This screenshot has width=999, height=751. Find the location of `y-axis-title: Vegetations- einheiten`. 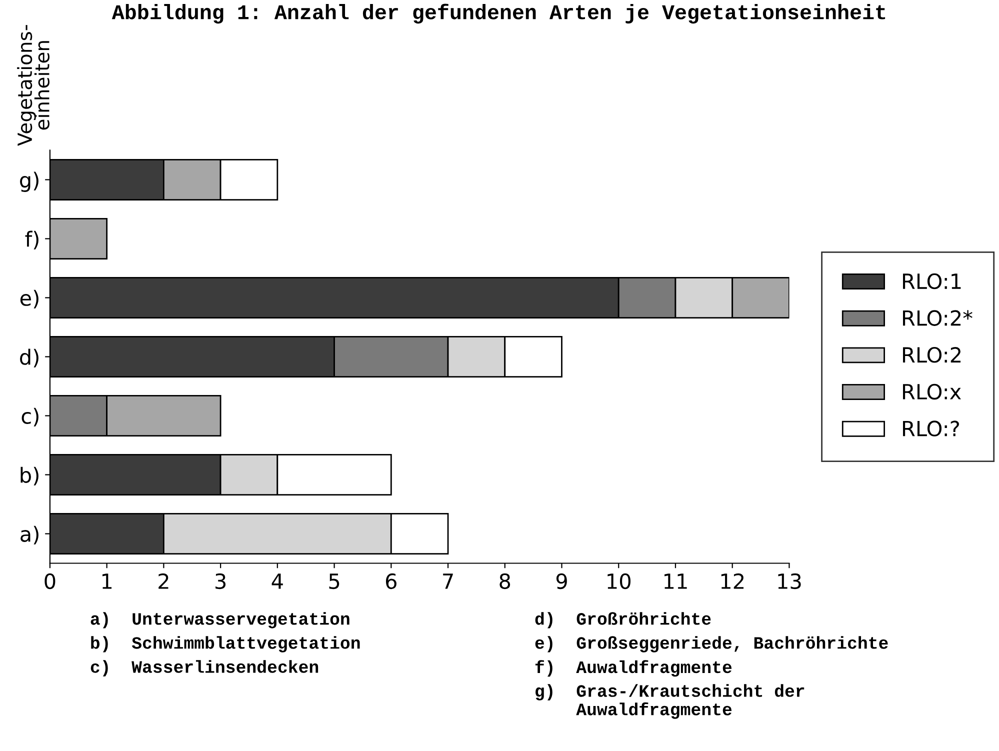

y-axis-title: Vegetations- einheiten is located at coordinates (33, 85).